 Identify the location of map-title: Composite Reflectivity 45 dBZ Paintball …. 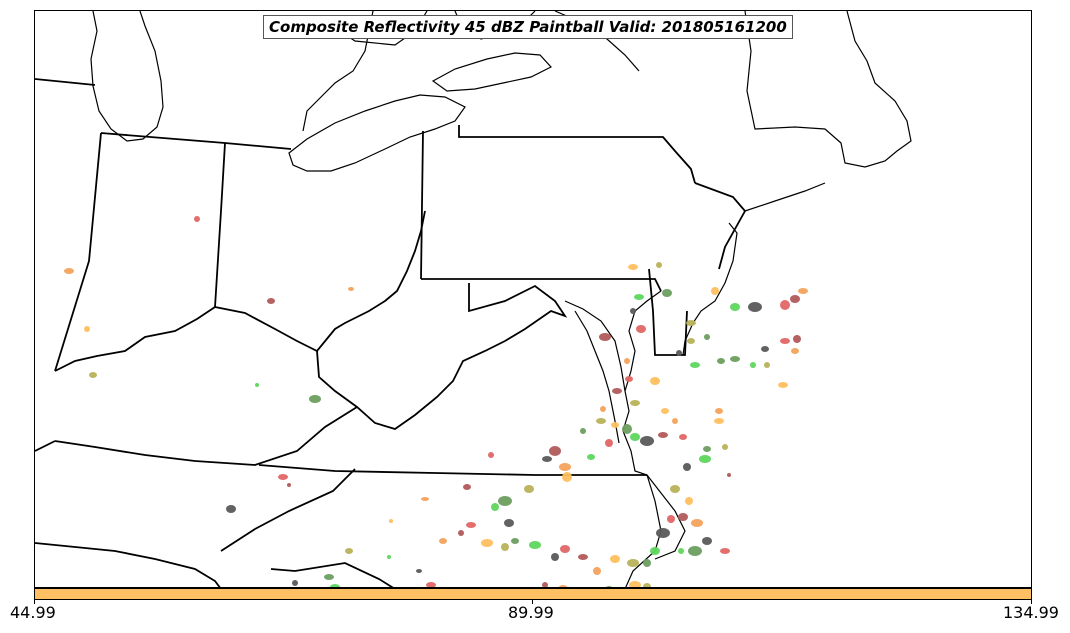
(528, 27).